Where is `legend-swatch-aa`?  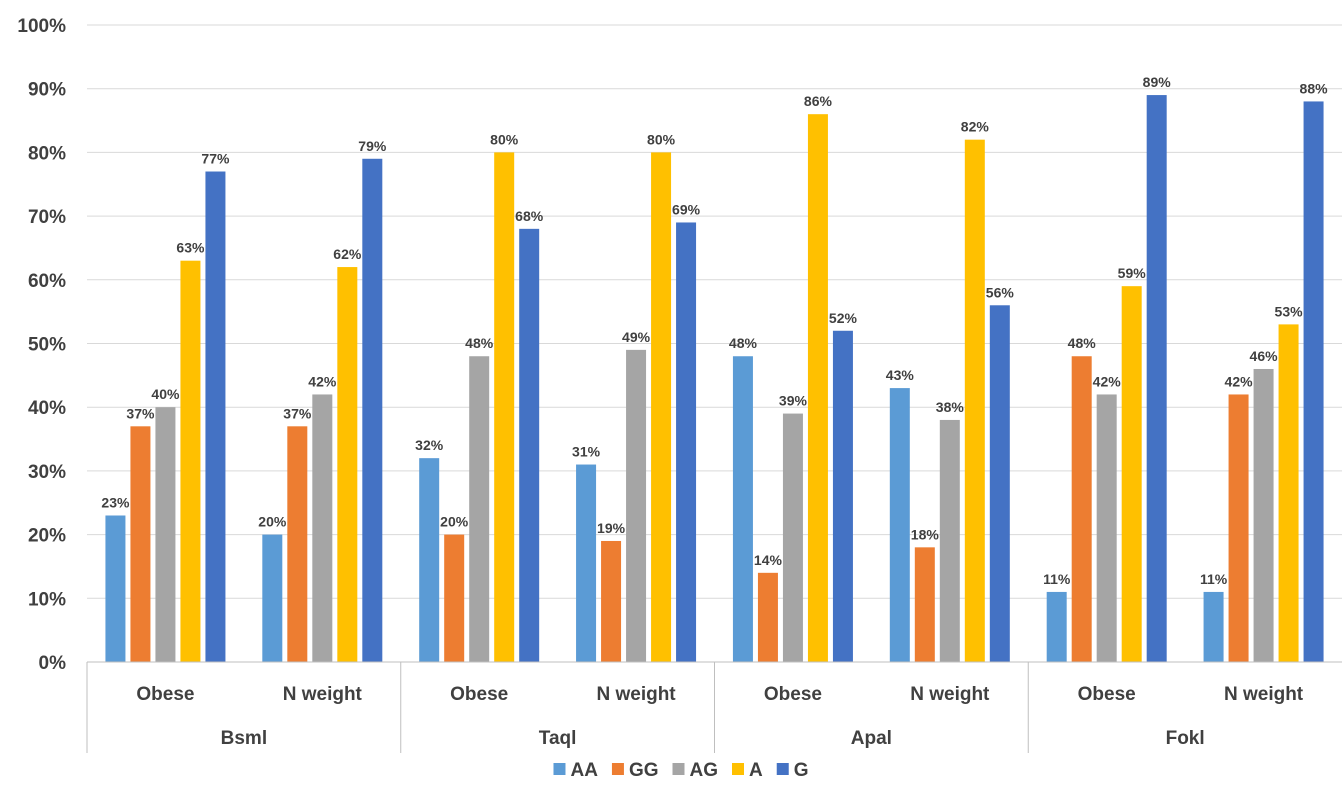 legend-swatch-aa is located at coordinates (559, 769).